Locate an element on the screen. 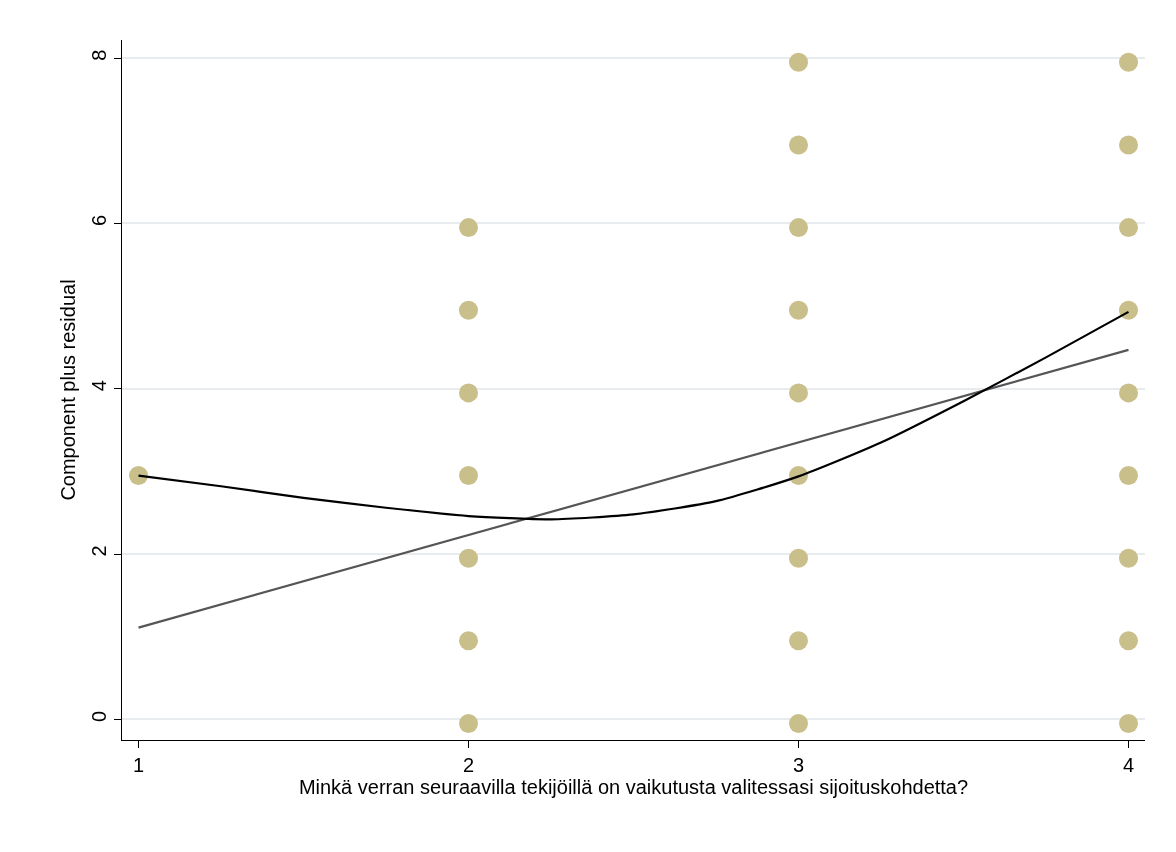  x-tick-label: 3 is located at coordinates (798, 765).